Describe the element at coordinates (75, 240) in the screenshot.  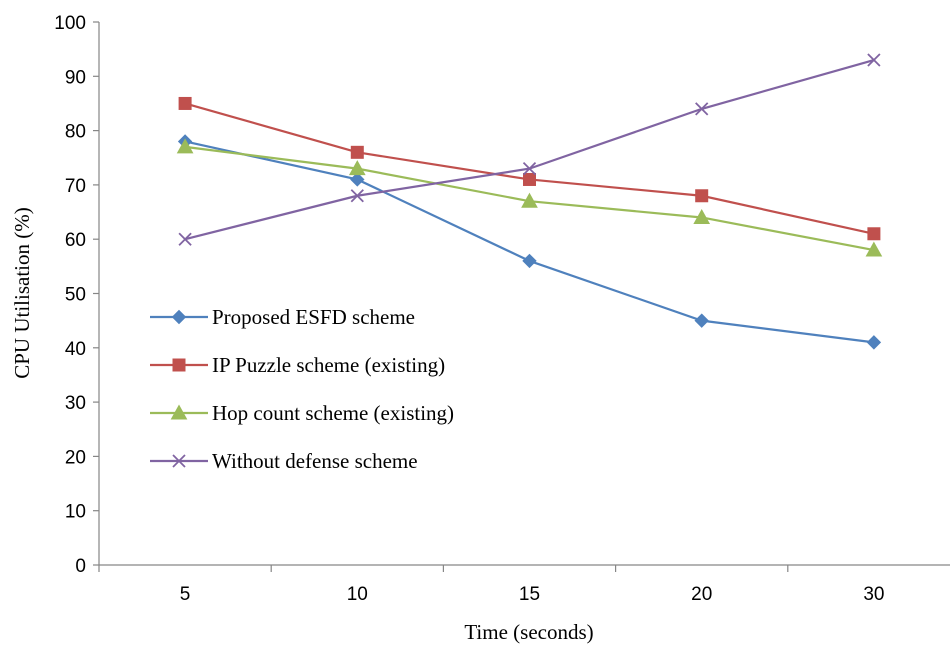
I see `y-tick-label: 60` at that location.